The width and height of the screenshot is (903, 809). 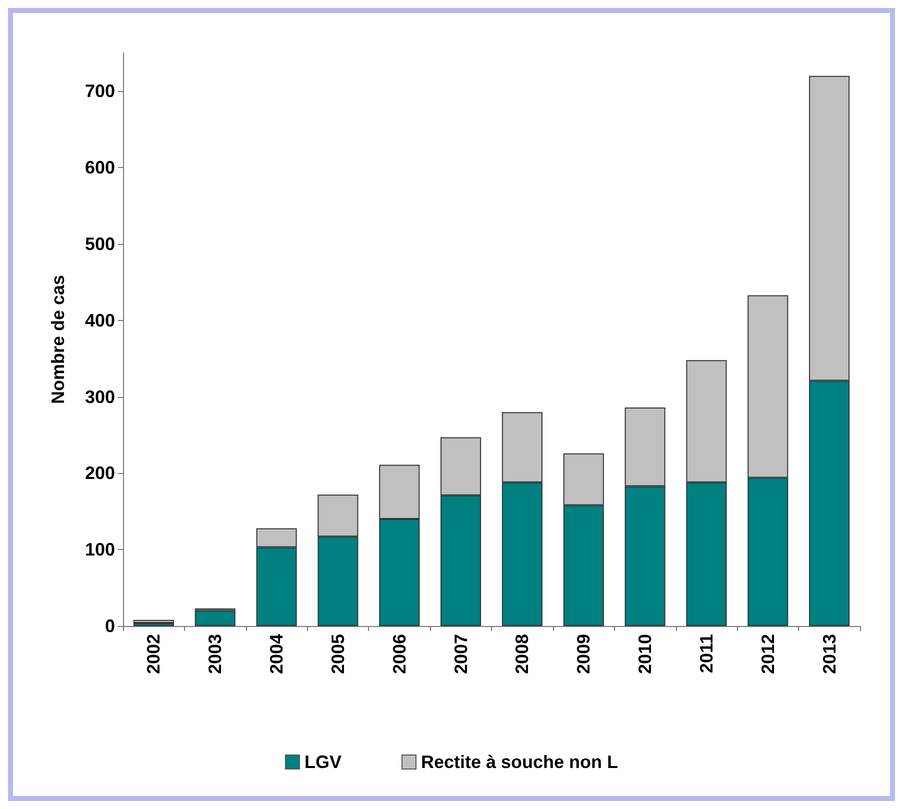 What do you see at coordinates (584, 654) in the screenshot?
I see `x-tick-label: 2009` at bounding box center [584, 654].